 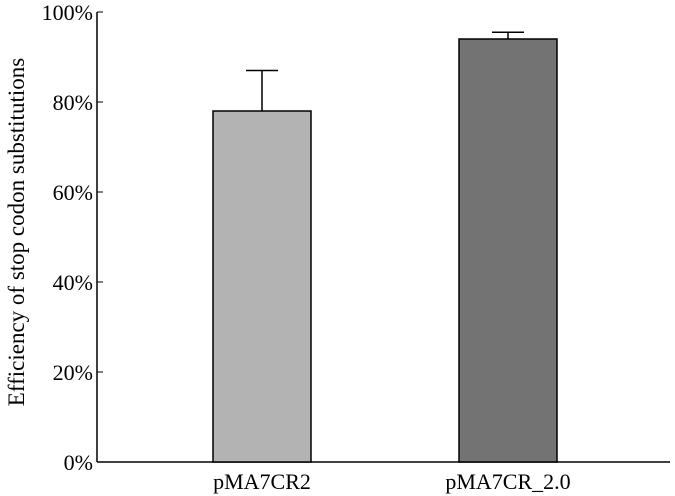 I want to click on y-tick-label: 100%, so click(x=67, y=12).